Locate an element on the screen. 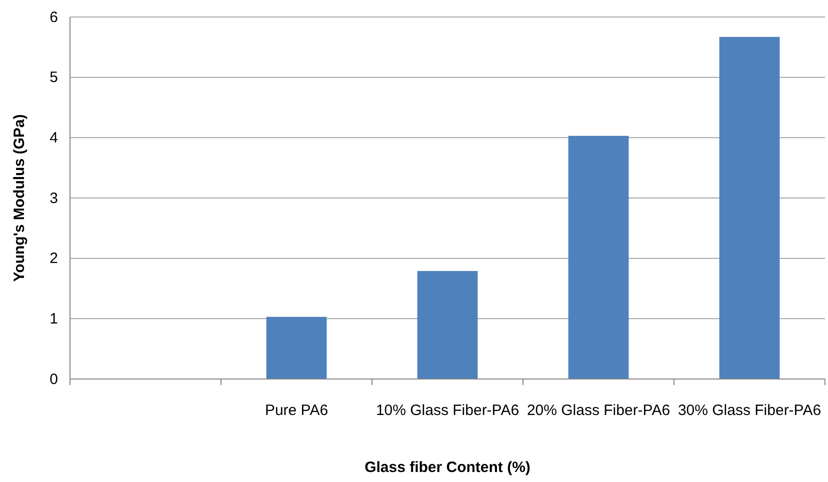 This screenshot has height=482, width=828. y-tick-label: 0 is located at coordinates (54, 379).